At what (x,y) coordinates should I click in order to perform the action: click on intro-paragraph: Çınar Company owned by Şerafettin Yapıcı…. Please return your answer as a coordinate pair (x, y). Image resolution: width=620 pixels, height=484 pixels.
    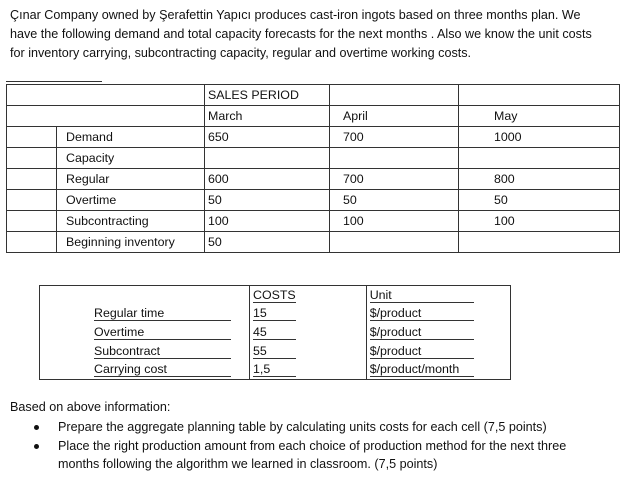
    Looking at the image, I should click on (301, 34).